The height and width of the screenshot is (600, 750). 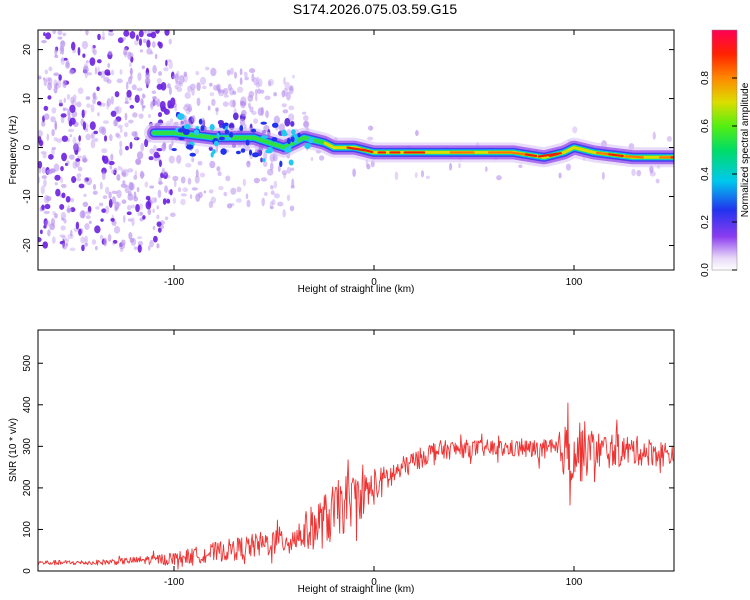 I want to click on snr-ytick-label: 100, so click(x=27, y=529).